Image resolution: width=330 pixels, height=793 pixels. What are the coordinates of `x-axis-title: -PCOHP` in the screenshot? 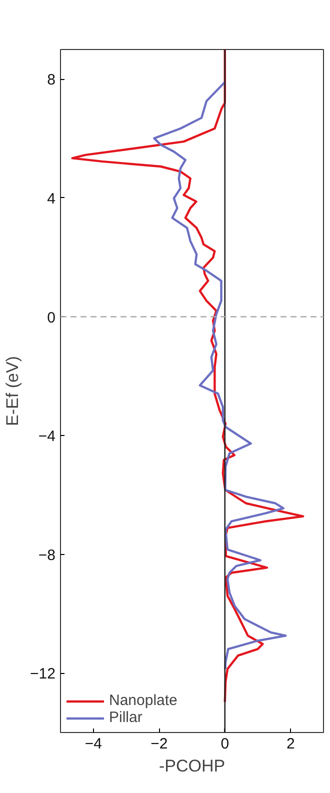 It's located at (192, 766).